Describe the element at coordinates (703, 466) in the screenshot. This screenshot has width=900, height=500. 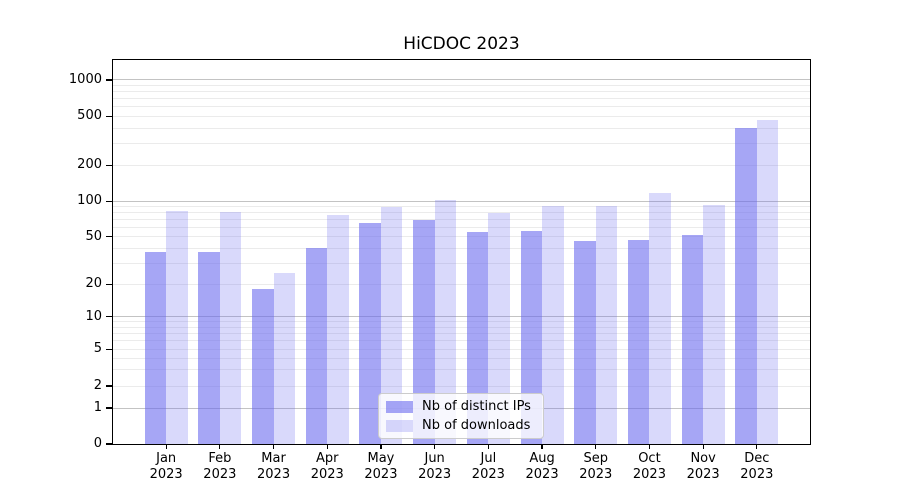
I see `x-tick-label: Nov 2023` at that location.